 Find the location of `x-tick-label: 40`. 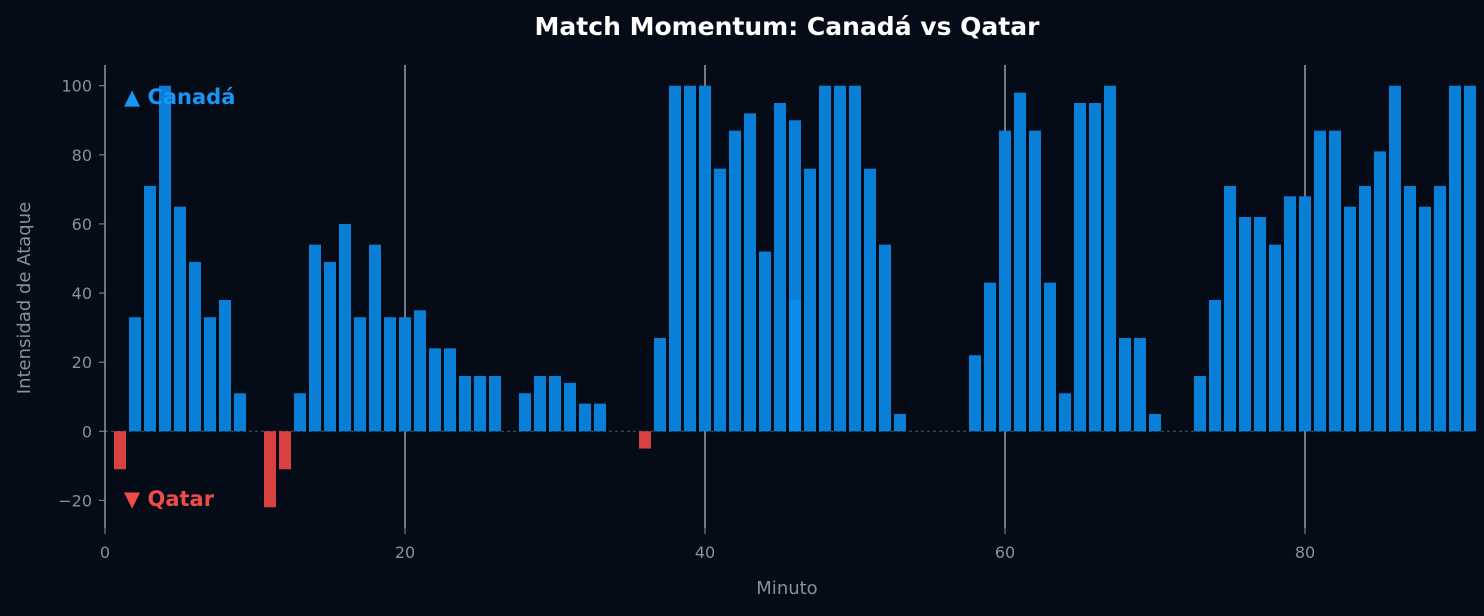

x-tick-label: 40 is located at coordinates (705, 552).